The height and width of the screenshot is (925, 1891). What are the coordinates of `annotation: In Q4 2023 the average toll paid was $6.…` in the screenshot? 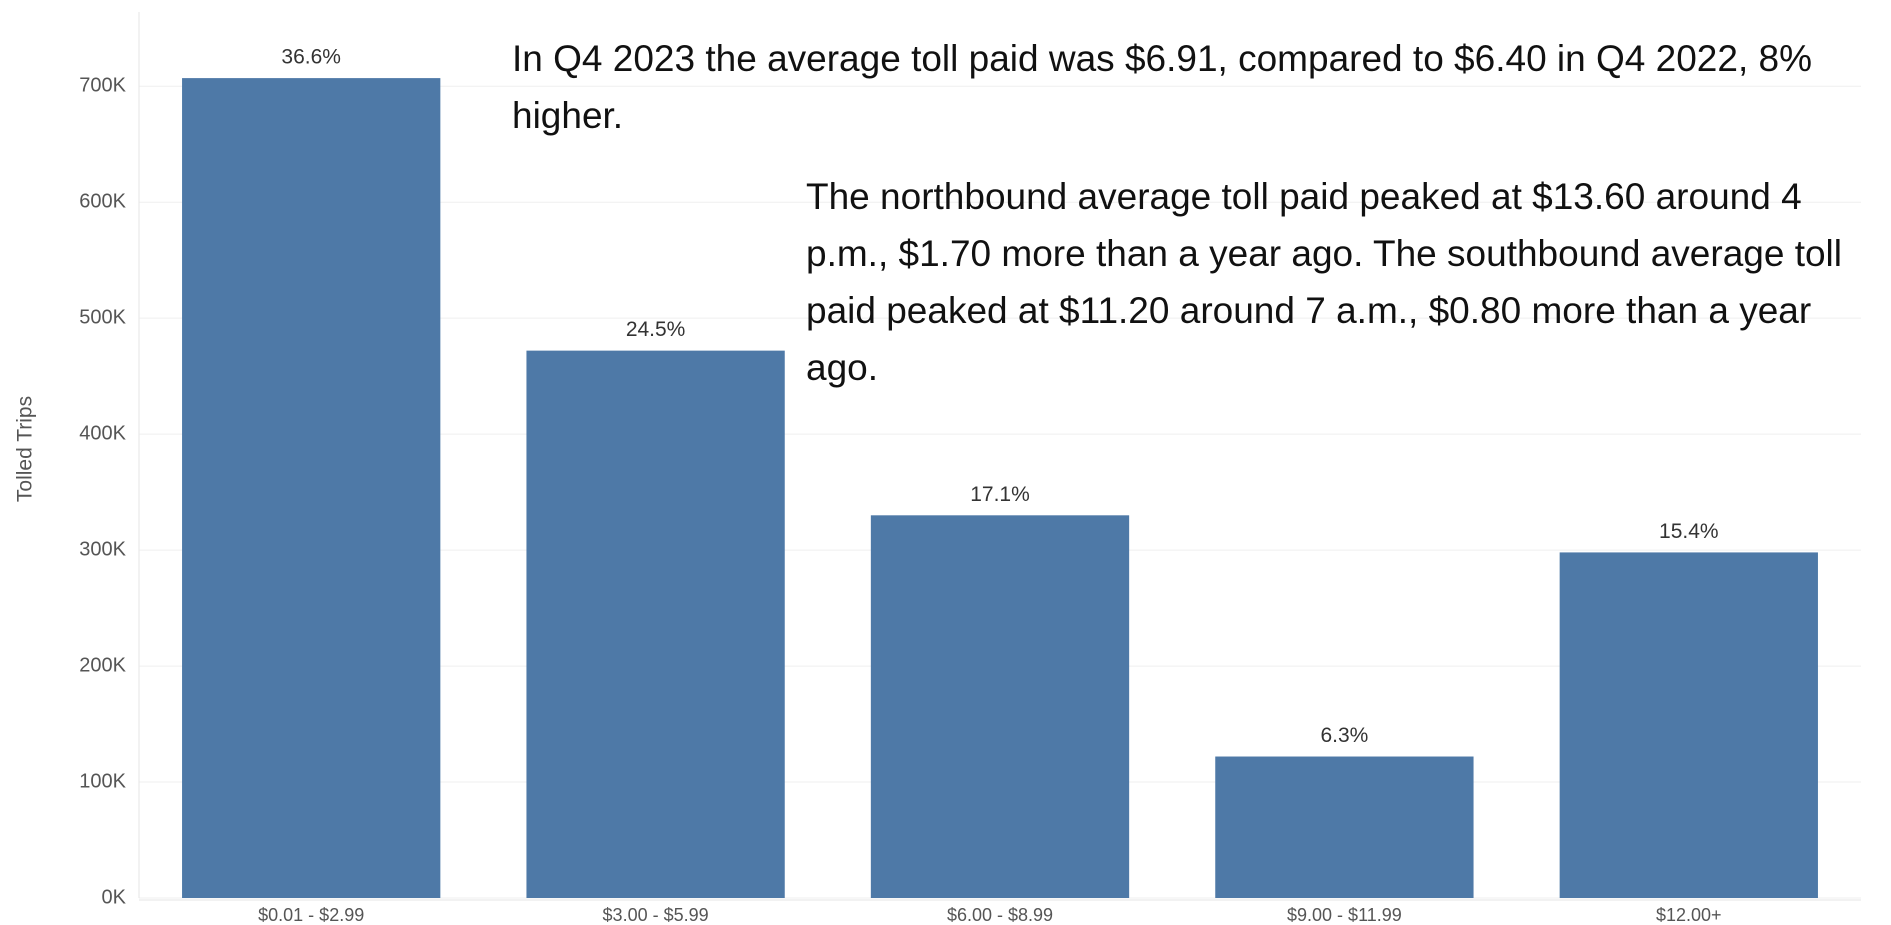 It's located at (1162, 87).